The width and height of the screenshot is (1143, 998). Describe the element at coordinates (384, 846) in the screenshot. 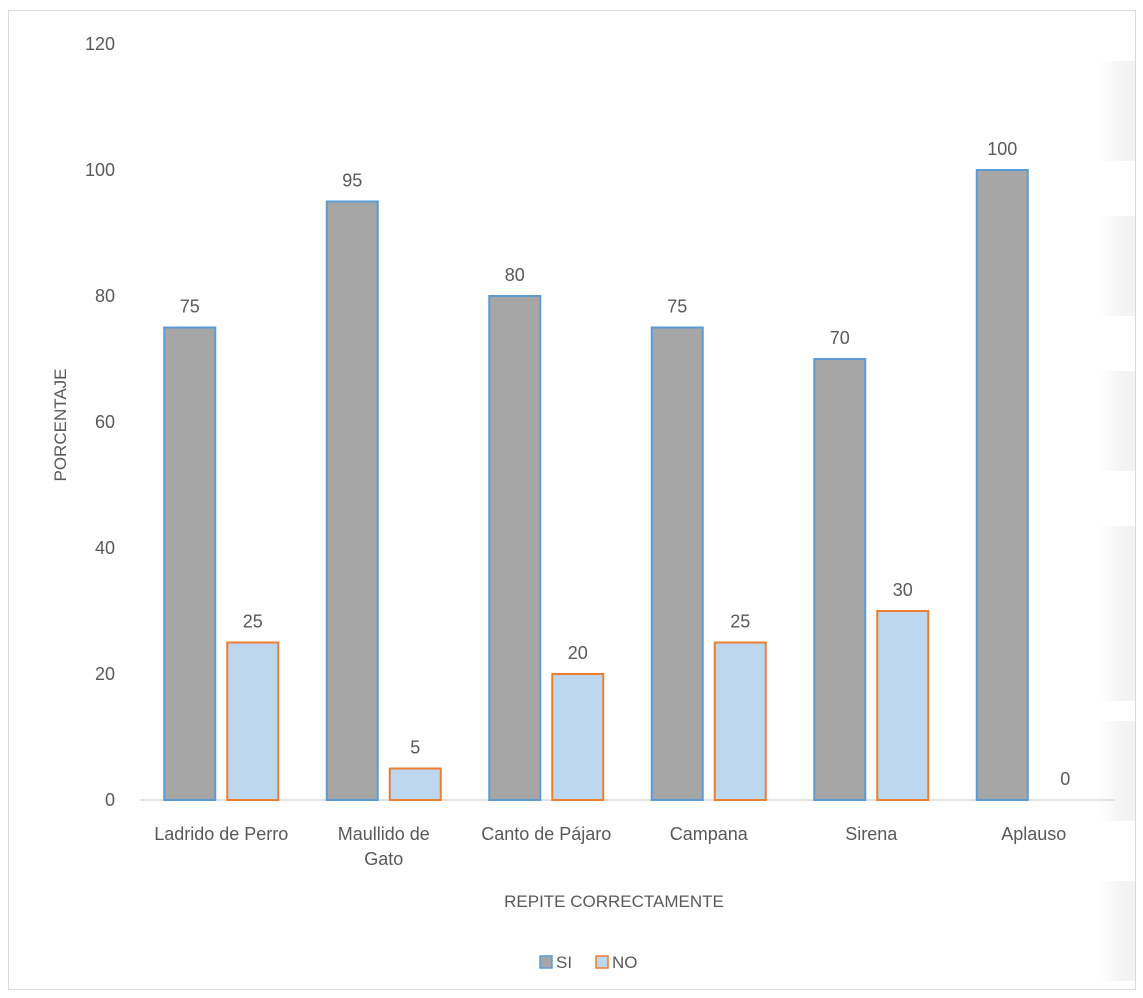

I see `x-tick-label: Maullido de Gato` at that location.